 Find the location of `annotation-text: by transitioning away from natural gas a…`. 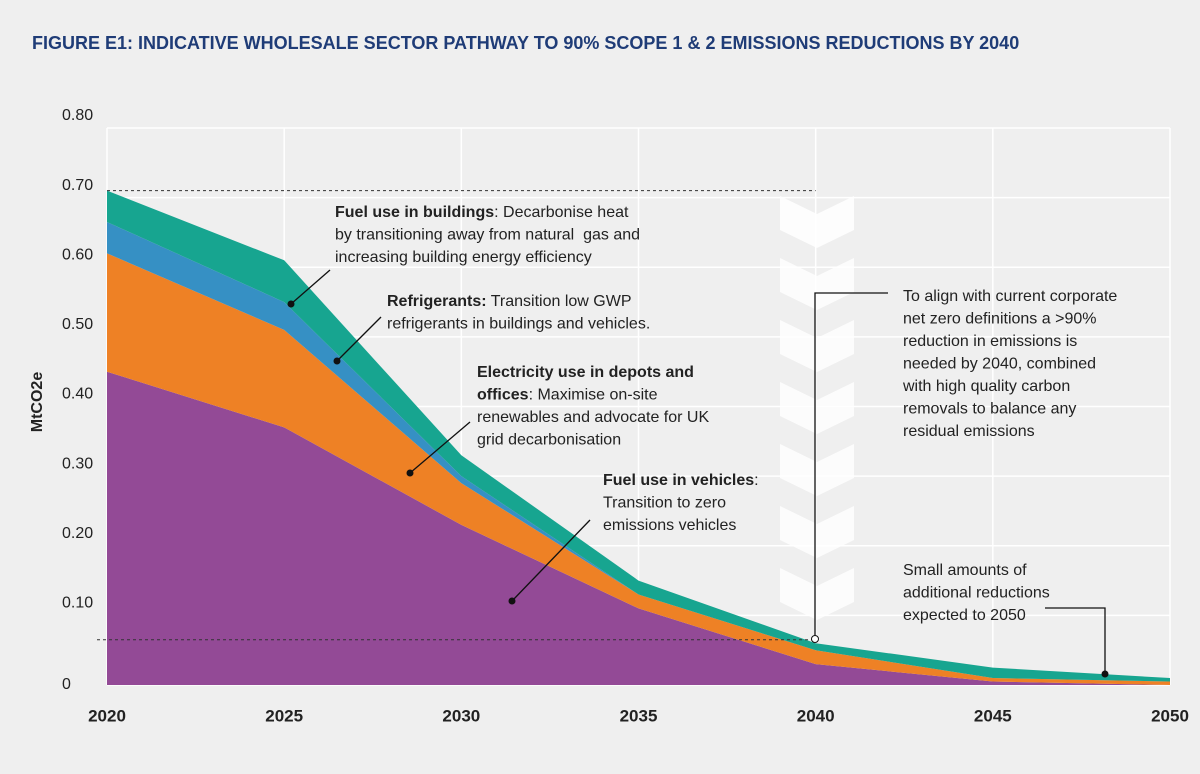

annotation-text: by transitioning away from natural gas a… is located at coordinates (487, 235).